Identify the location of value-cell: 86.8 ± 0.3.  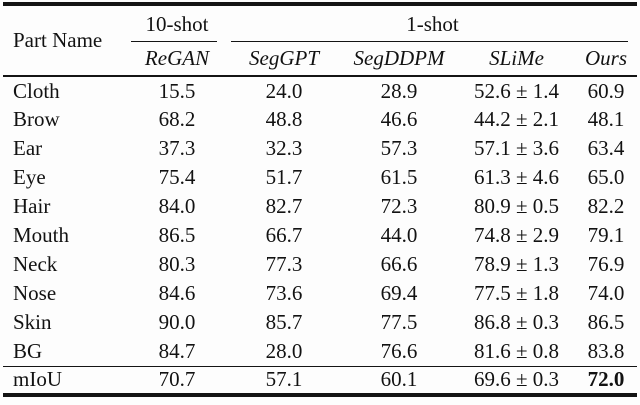
(516, 322).